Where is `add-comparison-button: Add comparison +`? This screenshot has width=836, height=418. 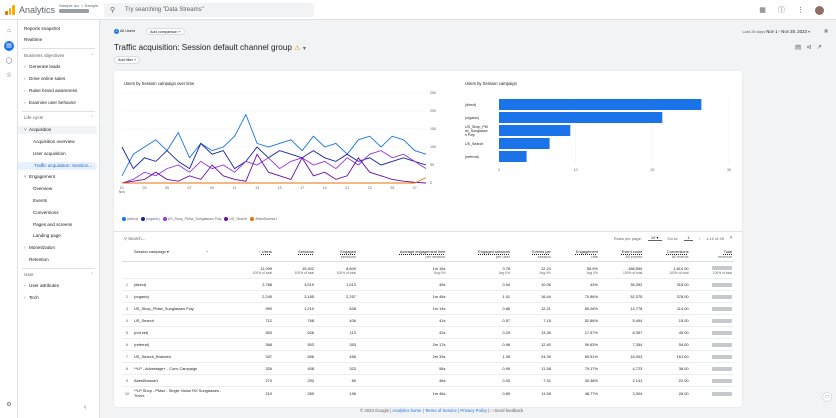 add-comparison-button: Add comparison + is located at coordinates (165, 31).